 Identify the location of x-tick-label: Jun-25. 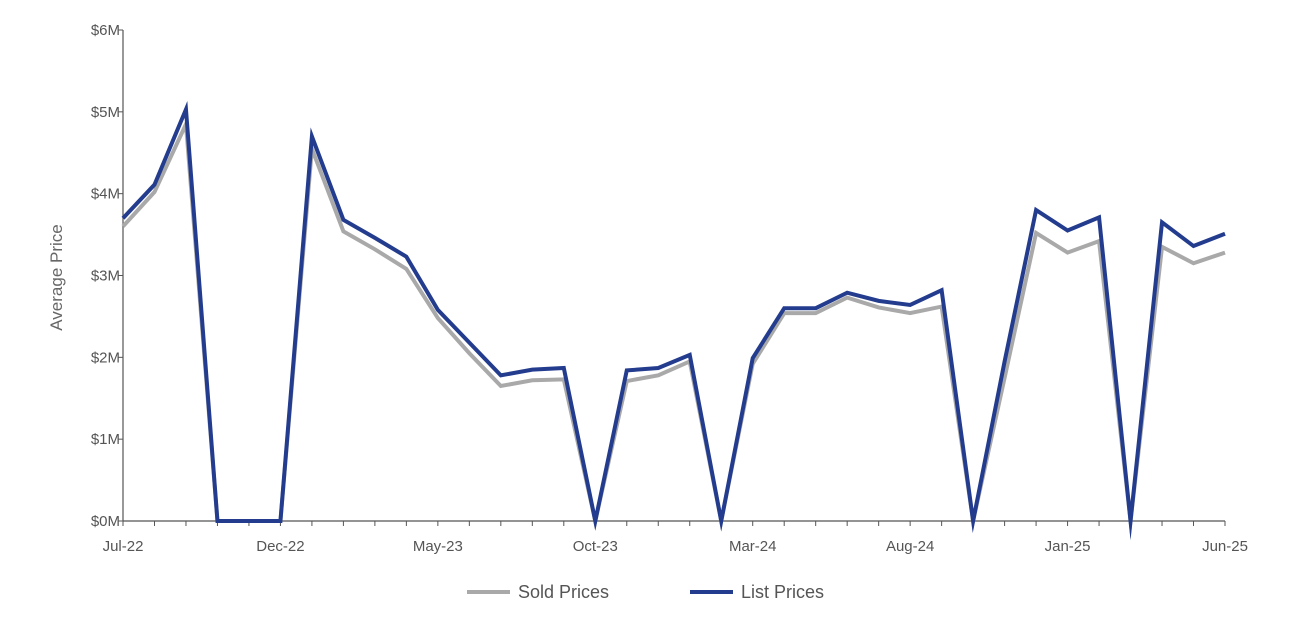
(1225, 546).